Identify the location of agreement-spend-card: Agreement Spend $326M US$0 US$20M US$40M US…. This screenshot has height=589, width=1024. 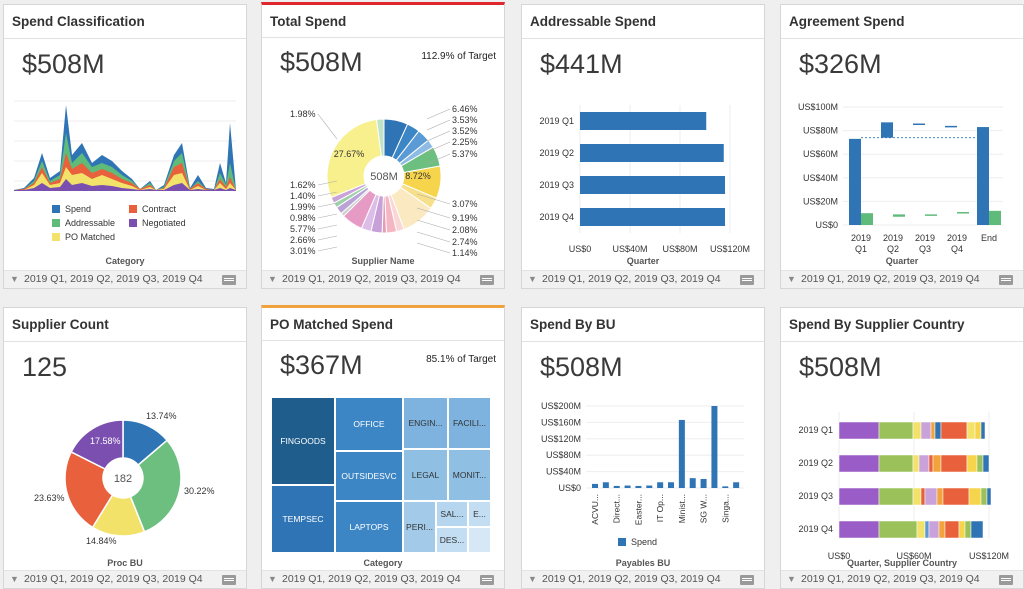
(902, 146).